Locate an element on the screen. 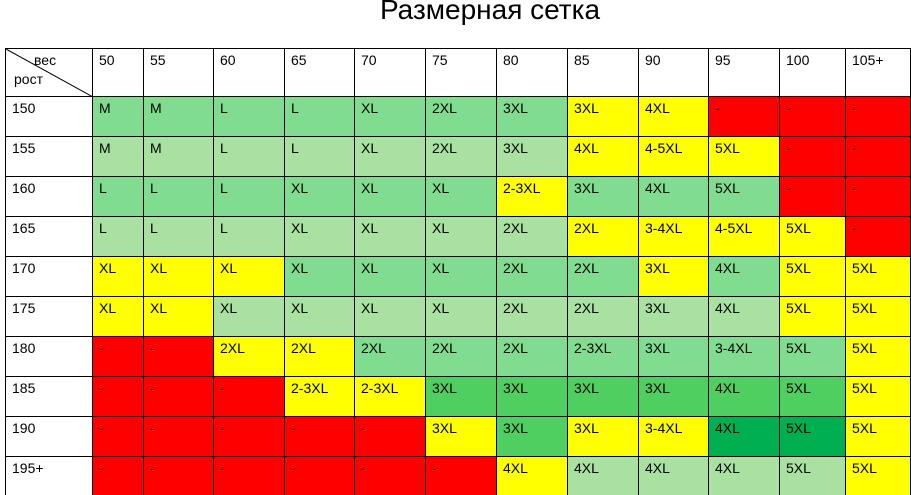  column-header: 80 is located at coordinates (532, 72).